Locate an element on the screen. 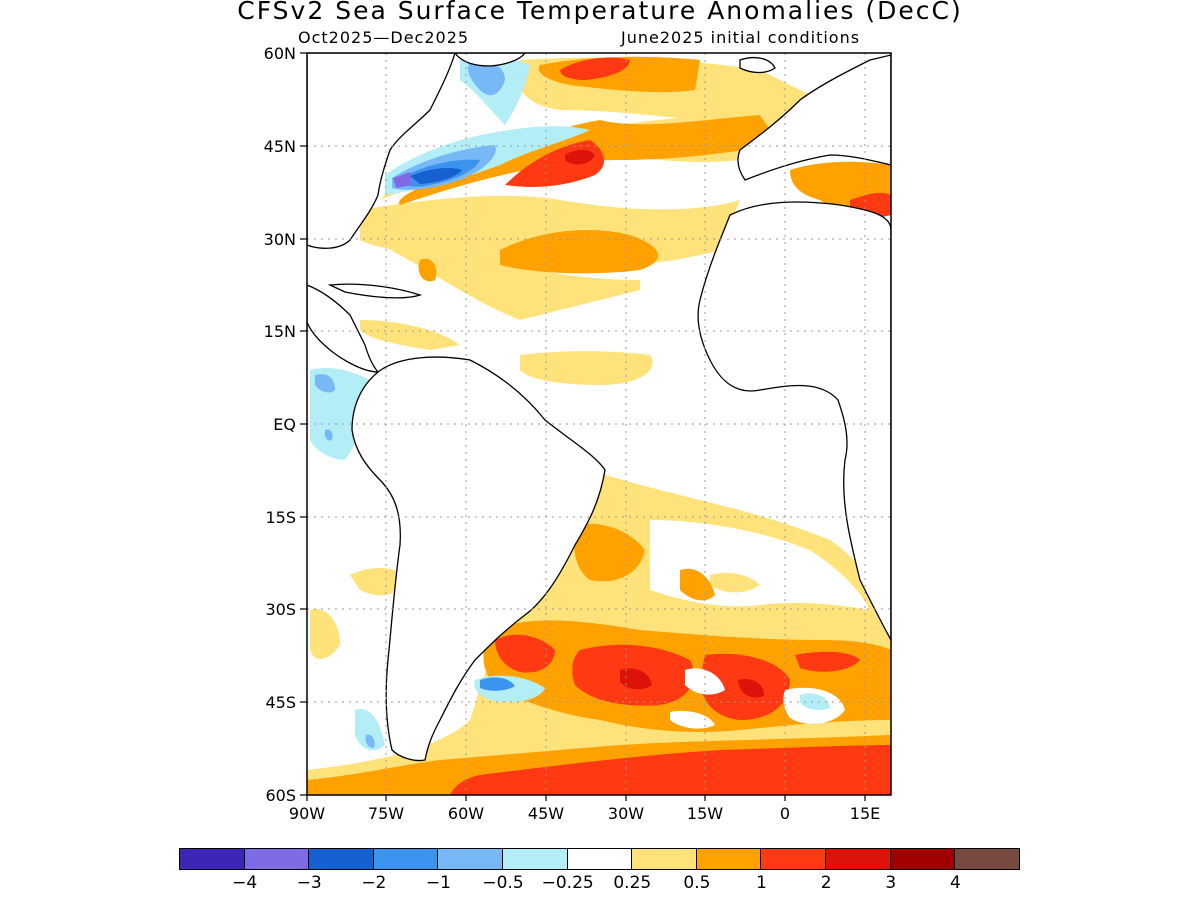 This screenshot has width=1200, height=900. colorbar-label: −0.5 is located at coordinates (503, 883).